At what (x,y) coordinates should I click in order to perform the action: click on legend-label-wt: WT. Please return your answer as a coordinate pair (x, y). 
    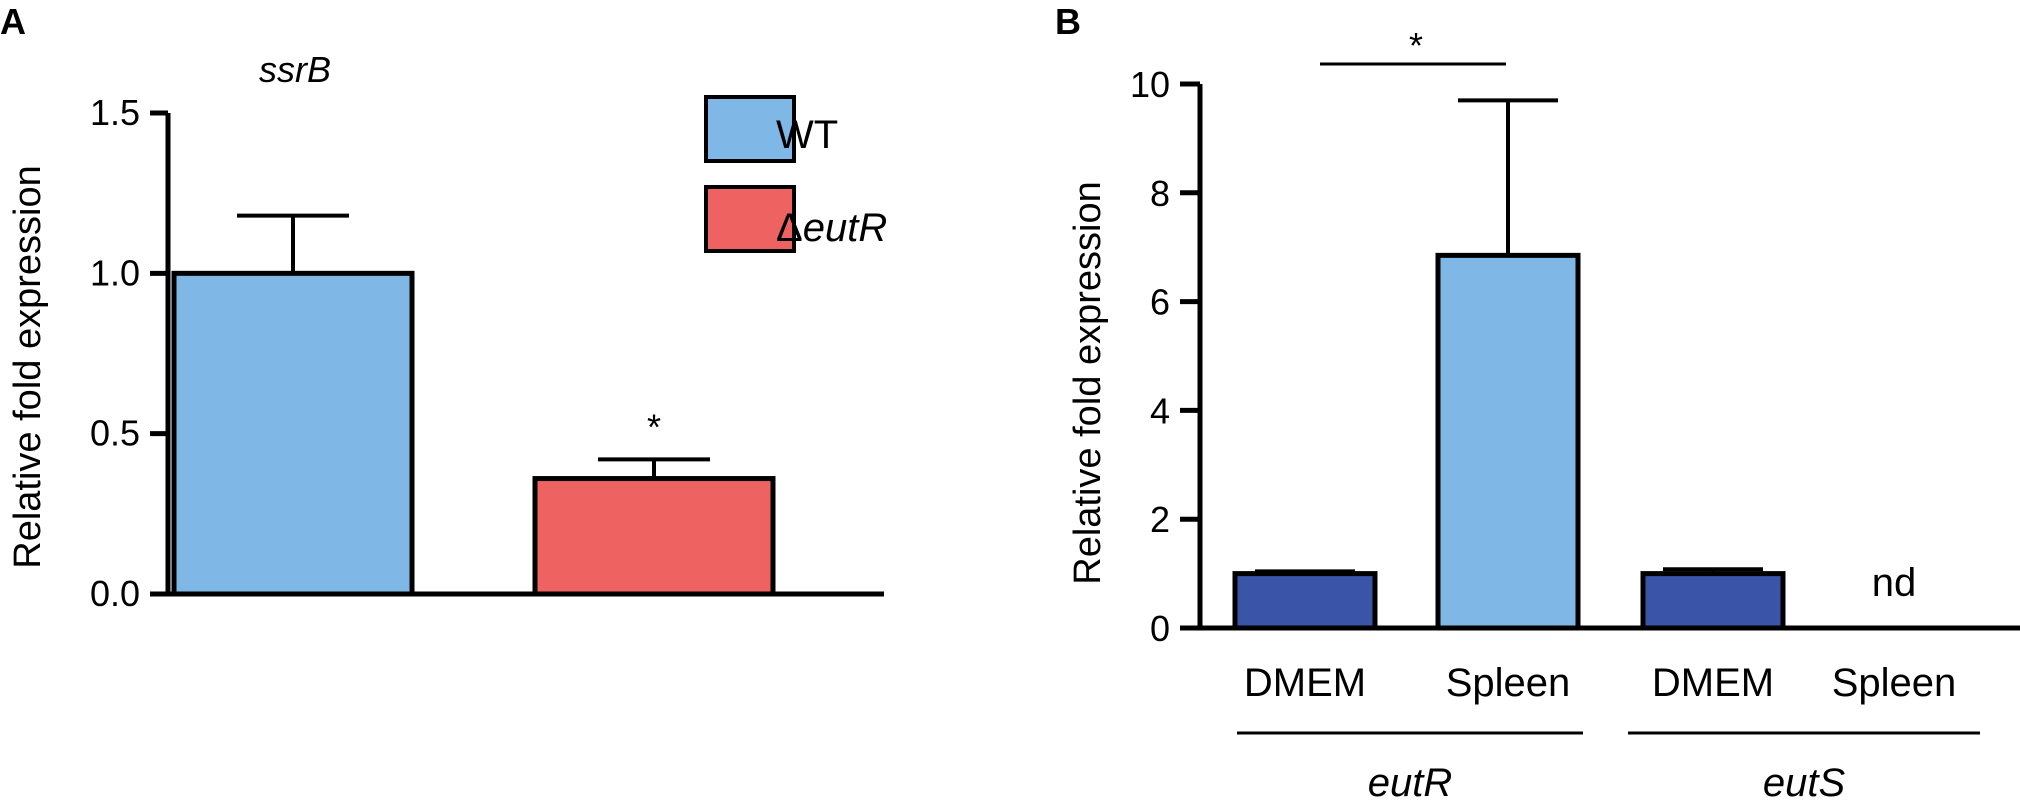
    Looking at the image, I should click on (807, 135).